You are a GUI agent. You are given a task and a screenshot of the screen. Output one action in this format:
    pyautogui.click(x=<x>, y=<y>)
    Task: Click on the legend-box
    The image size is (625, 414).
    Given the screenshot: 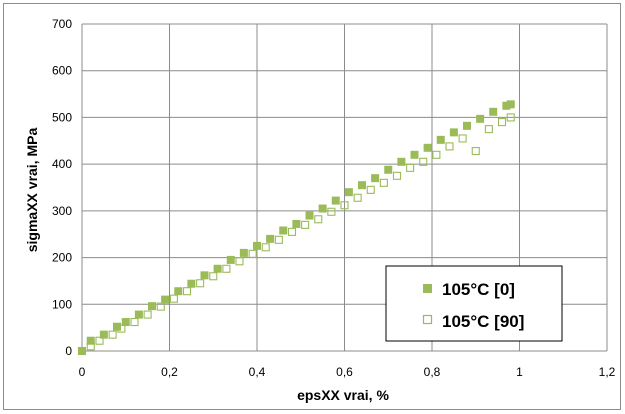 What is the action you would take?
    pyautogui.click(x=474, y=303)
    